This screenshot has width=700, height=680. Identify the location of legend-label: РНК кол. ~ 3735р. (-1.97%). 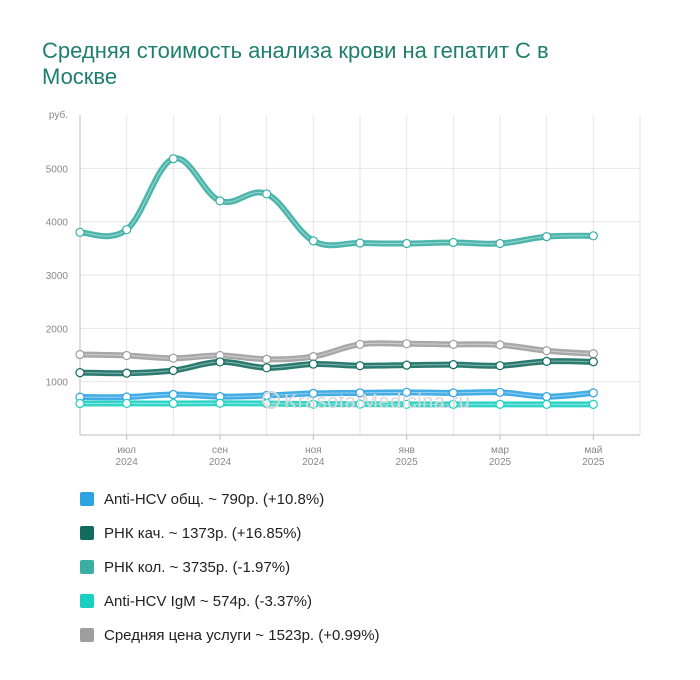
(197, 567).